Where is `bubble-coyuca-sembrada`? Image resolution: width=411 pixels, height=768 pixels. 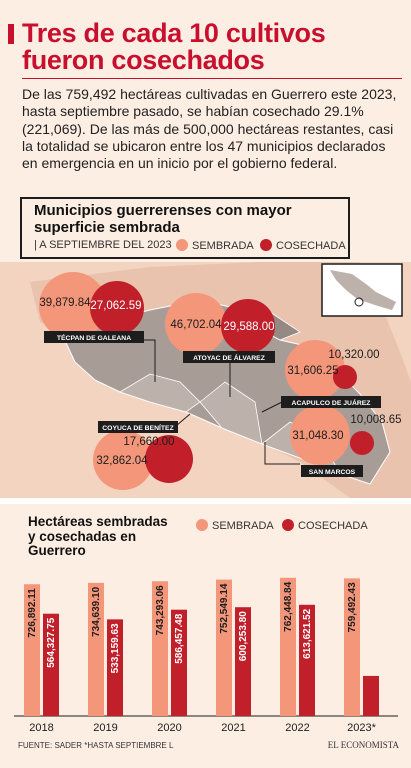
bubble-coyuca-sembrada is located at coordinates (123, 460).